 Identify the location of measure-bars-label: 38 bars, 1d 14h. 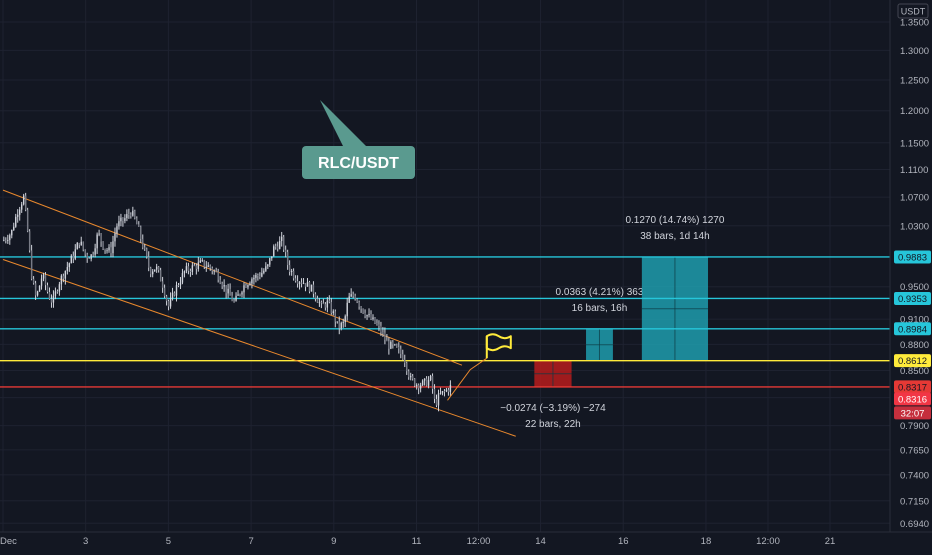
(675, 236).